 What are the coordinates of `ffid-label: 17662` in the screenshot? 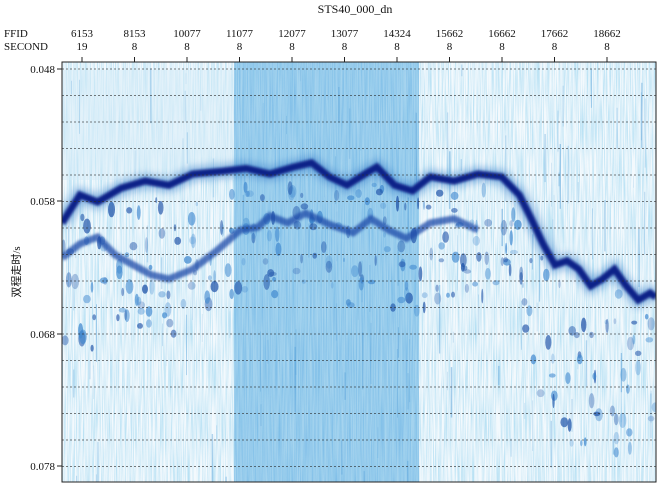 It's located at (555, 34).